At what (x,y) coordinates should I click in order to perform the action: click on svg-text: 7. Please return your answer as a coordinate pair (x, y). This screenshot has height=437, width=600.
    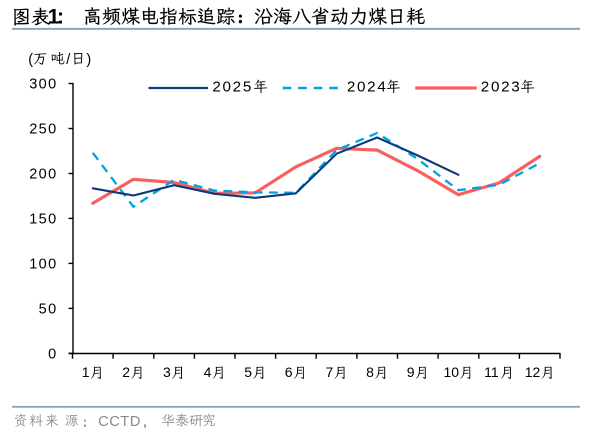
    Looking at the image, I should click on (330, 372).